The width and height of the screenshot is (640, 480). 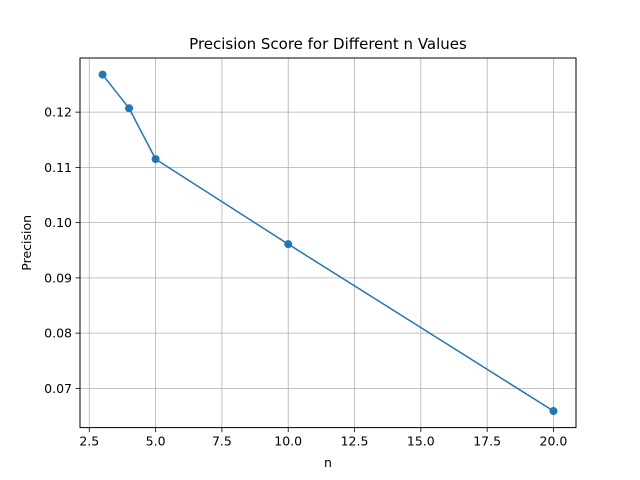 What do you see at coordinates (421, 441) in the screenshot?
I see `x-tick-label: 15.0` at bounding box center [421, 441].